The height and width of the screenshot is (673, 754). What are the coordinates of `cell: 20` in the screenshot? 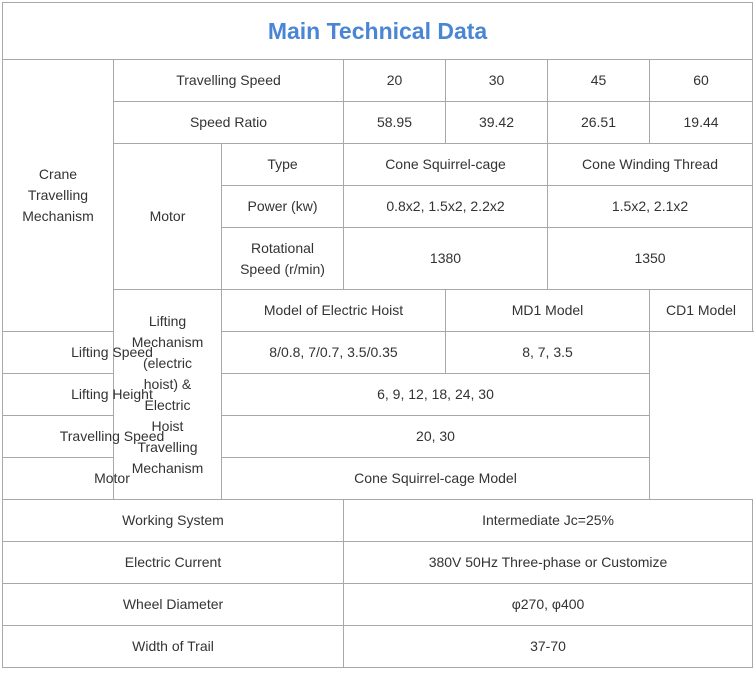 It's located at (394, 80).